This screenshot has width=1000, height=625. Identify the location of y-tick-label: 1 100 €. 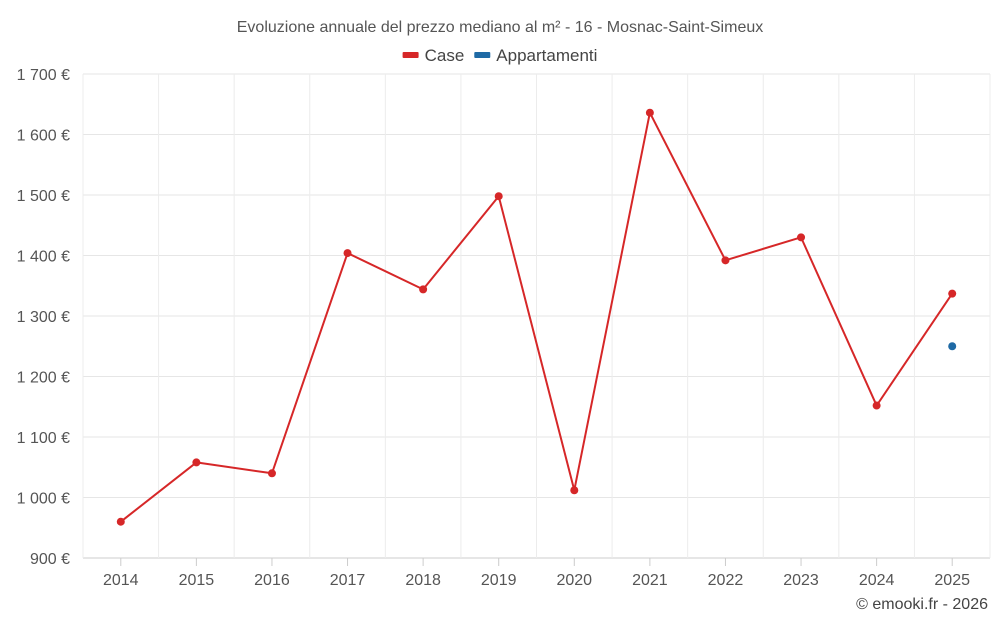
(43, 438).